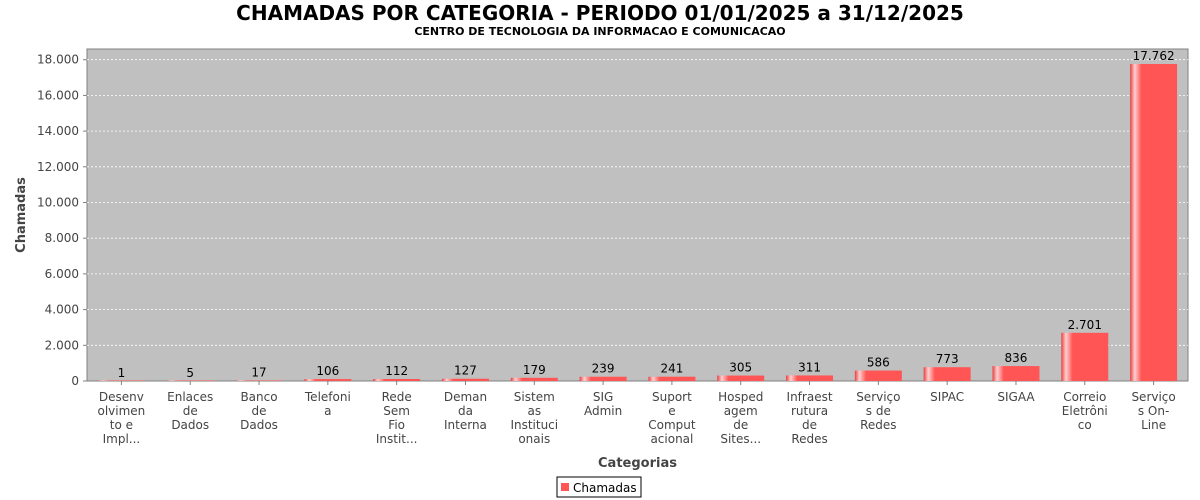 The image size is (1200, 500). I want to click on x-tick-label: Suport e Comput acional, so click(672, 418).